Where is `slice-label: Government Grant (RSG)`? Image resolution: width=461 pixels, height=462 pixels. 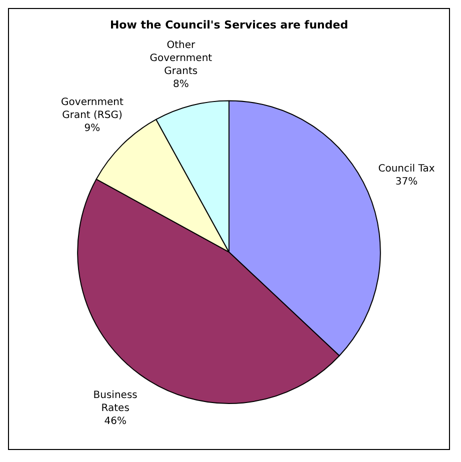 slice-label: Government Grant (RSG) is located at coordinates (92, 108).